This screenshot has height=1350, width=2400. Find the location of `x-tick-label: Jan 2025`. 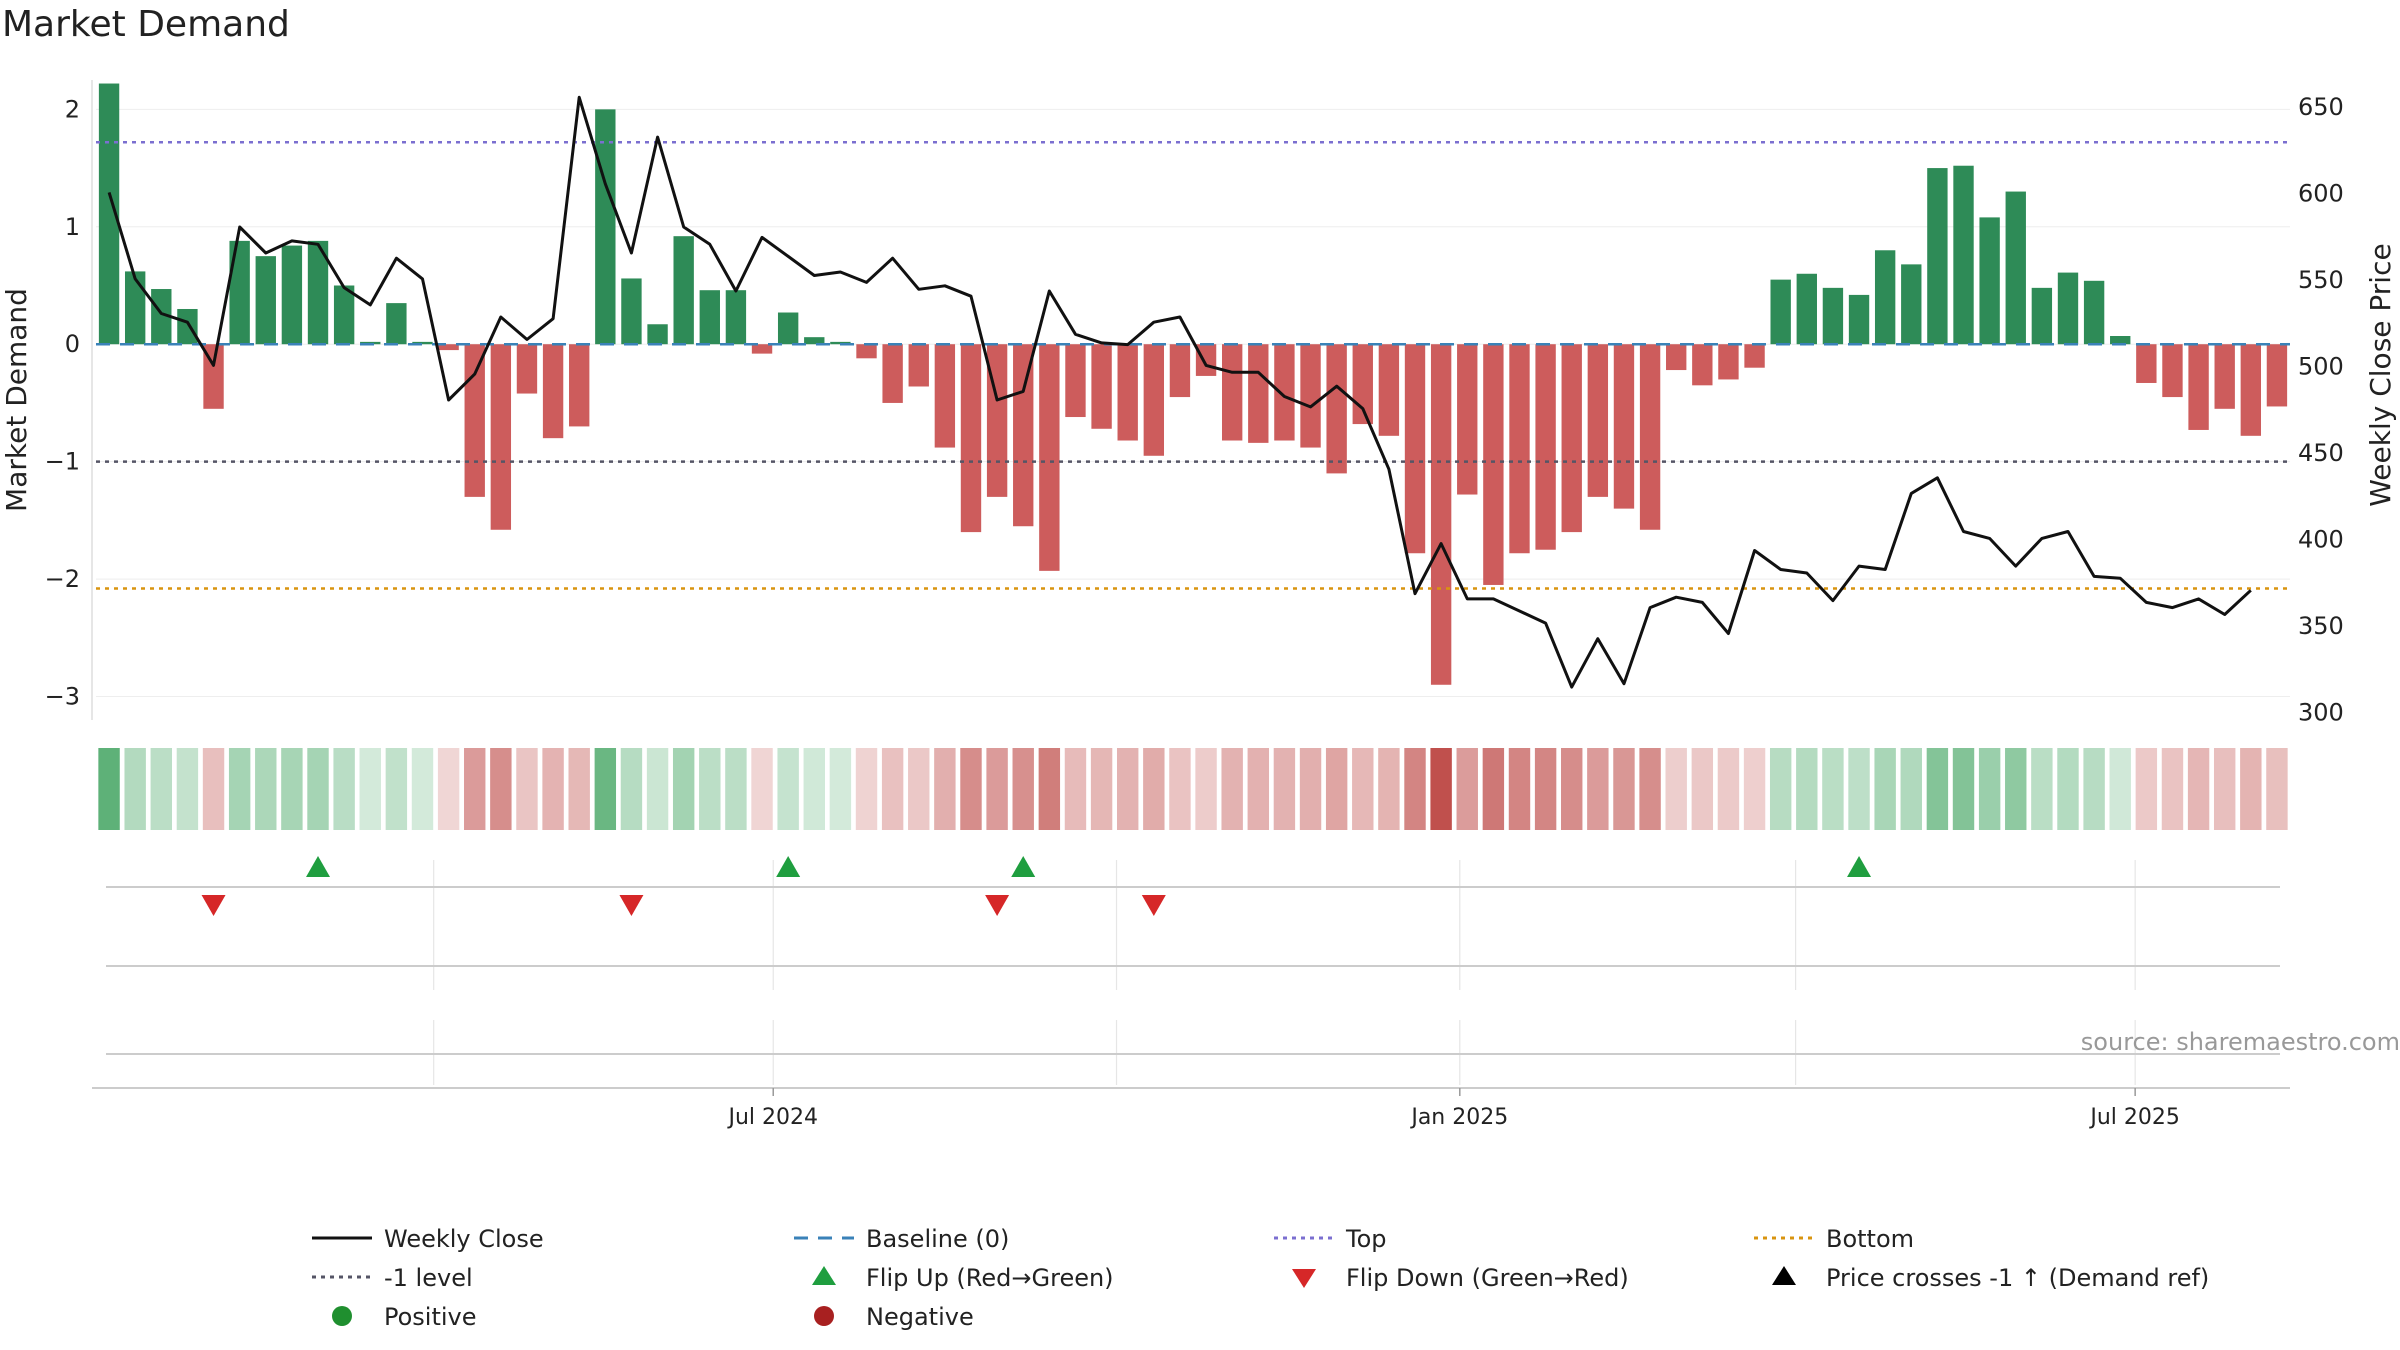

x-tick-label: Jan 2025 is located at coordinates (1458, 1117).